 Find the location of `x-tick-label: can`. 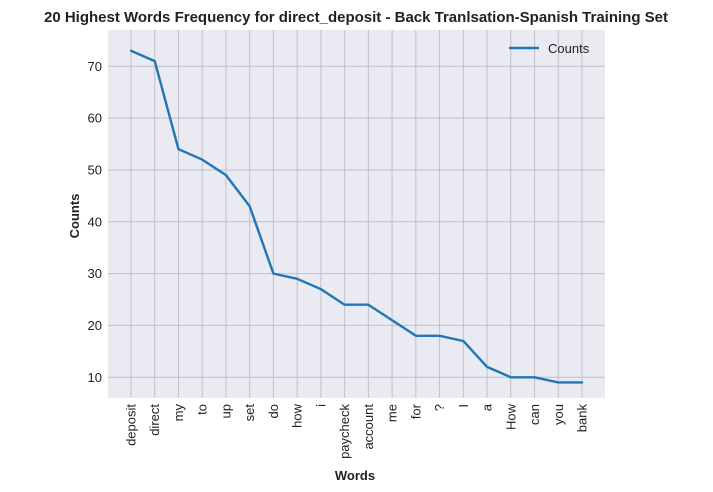

x-tick-label: can is located at coordinates (534, 414).